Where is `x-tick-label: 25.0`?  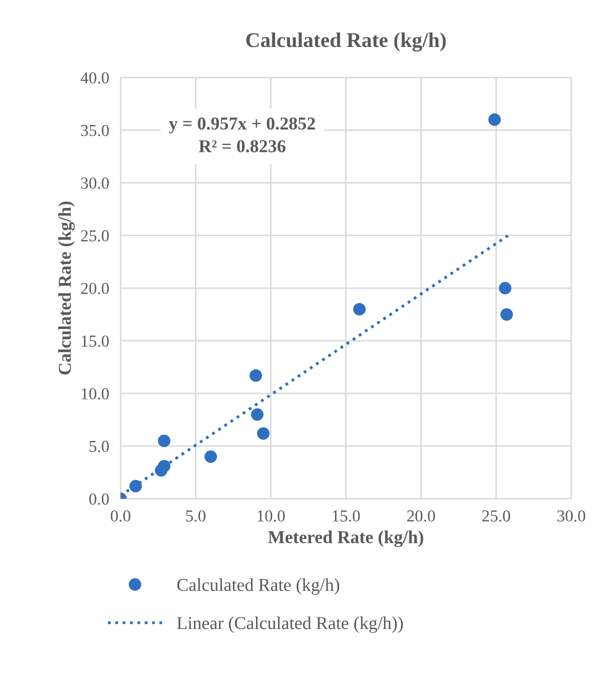
x-tick-label: 25.0 is located at coordinates (496, 516).